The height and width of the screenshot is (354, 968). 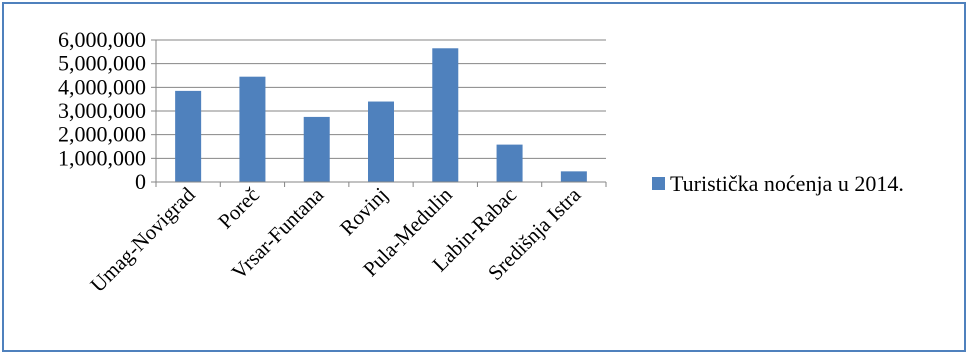 I want to click on legend: Turistička noćenja u 2014., so click(x=778, y=183).